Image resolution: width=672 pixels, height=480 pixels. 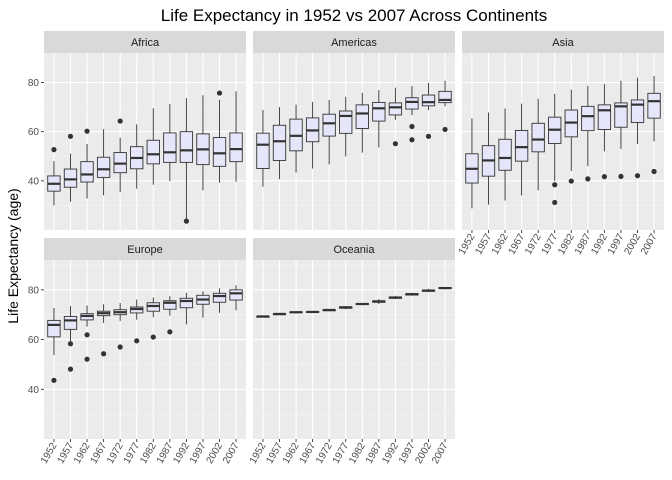 I want to click on box-asia-1967, so click(x=521, y=149).